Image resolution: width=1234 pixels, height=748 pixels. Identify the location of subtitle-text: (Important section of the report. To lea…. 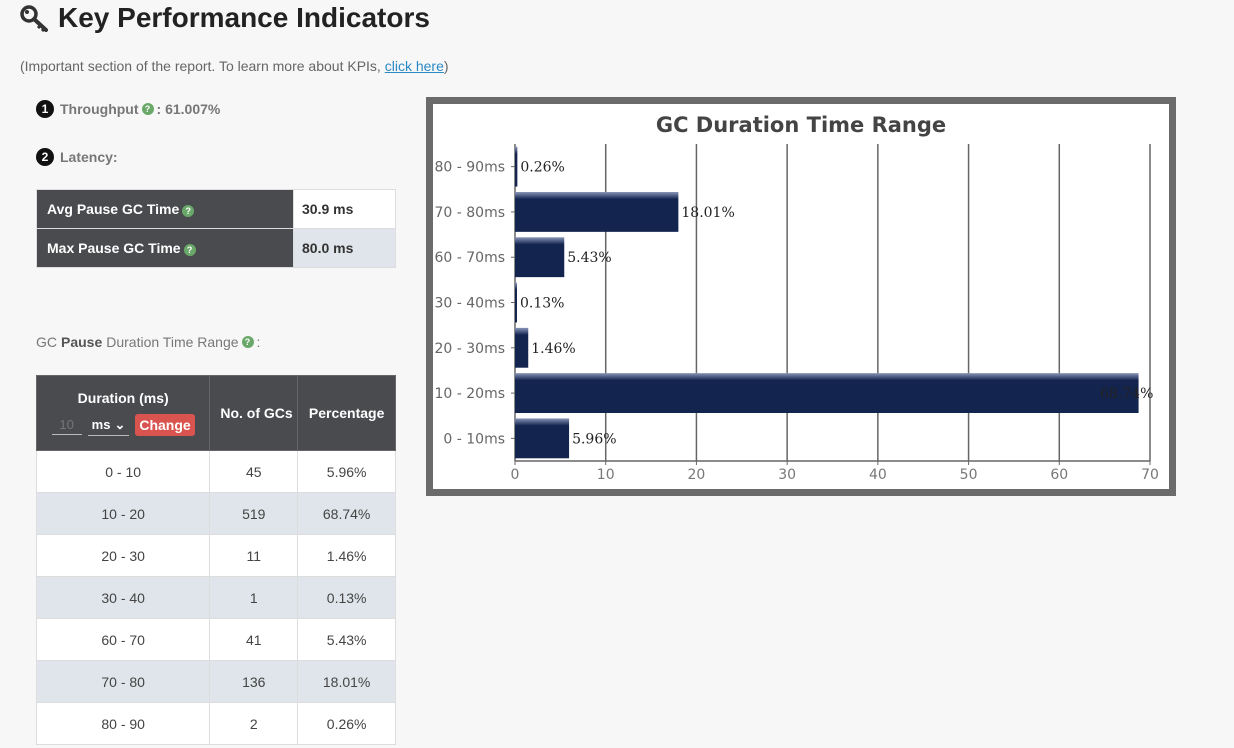
(202, 66).